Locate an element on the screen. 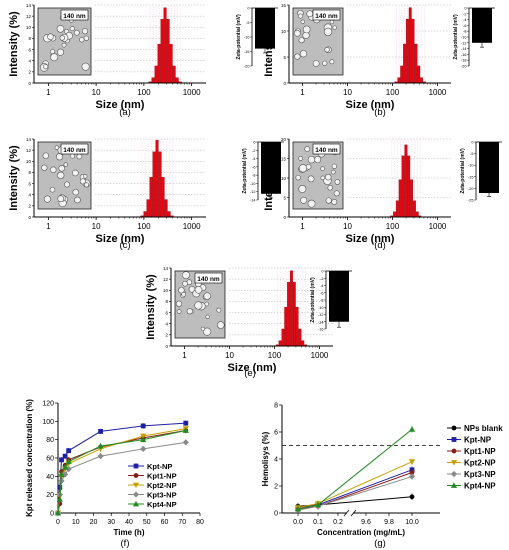 The height and width of the screenshot is (550, 509). panel-f-x-tick-label: 50 is located at coordinates (147, 522).